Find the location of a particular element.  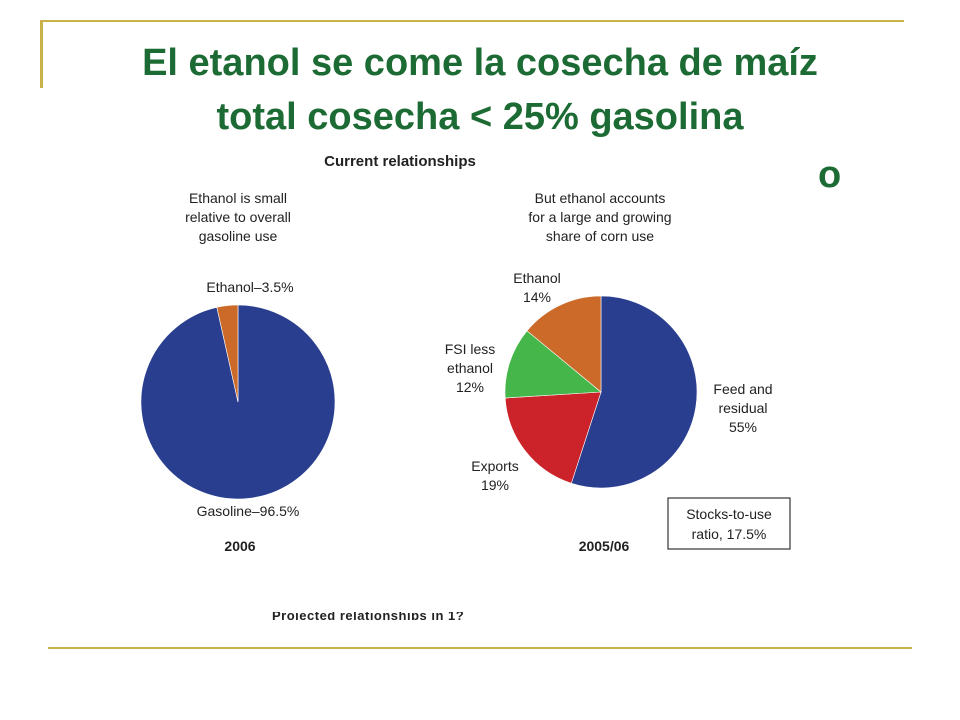

bottom-rule is located at coordinates (480, 648).